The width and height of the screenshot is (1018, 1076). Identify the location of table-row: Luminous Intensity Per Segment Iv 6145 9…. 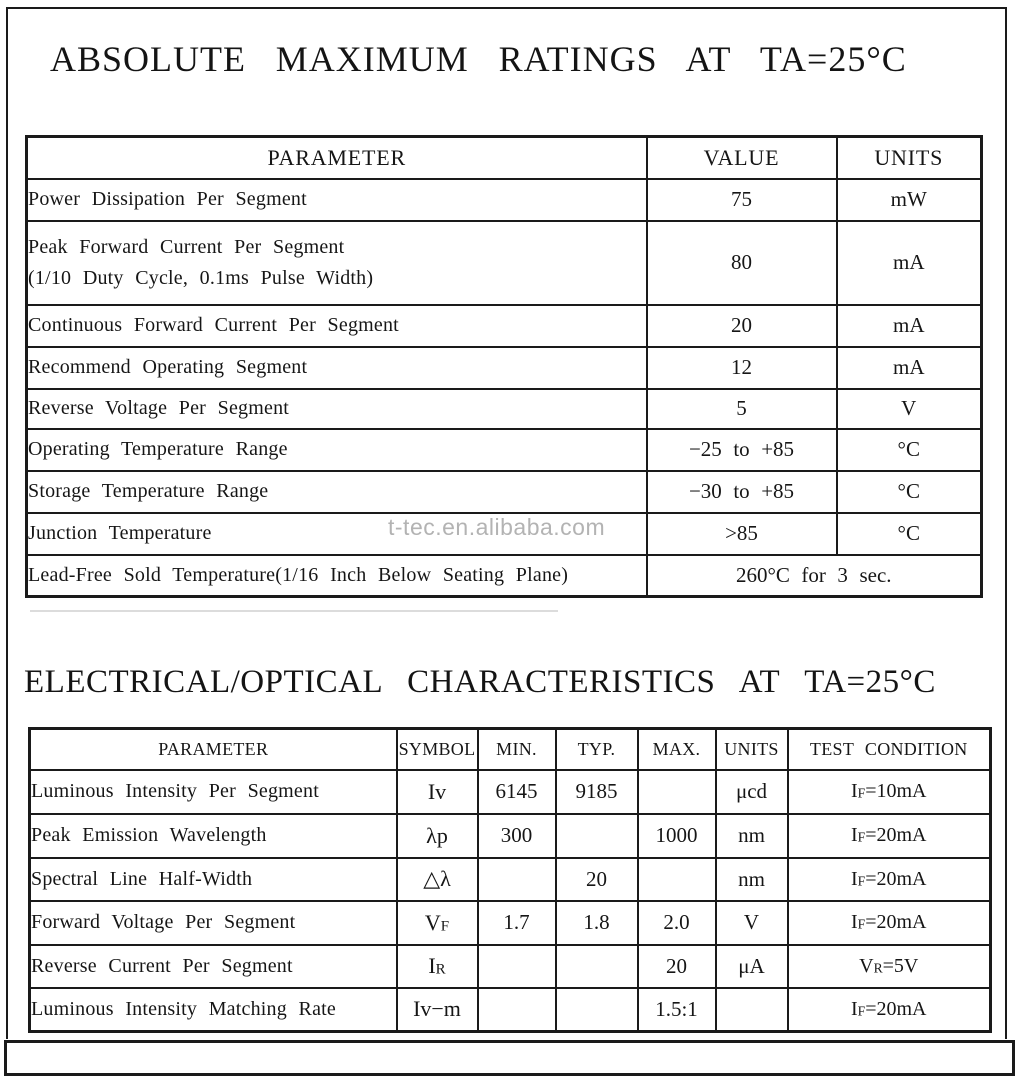
(510, 791).